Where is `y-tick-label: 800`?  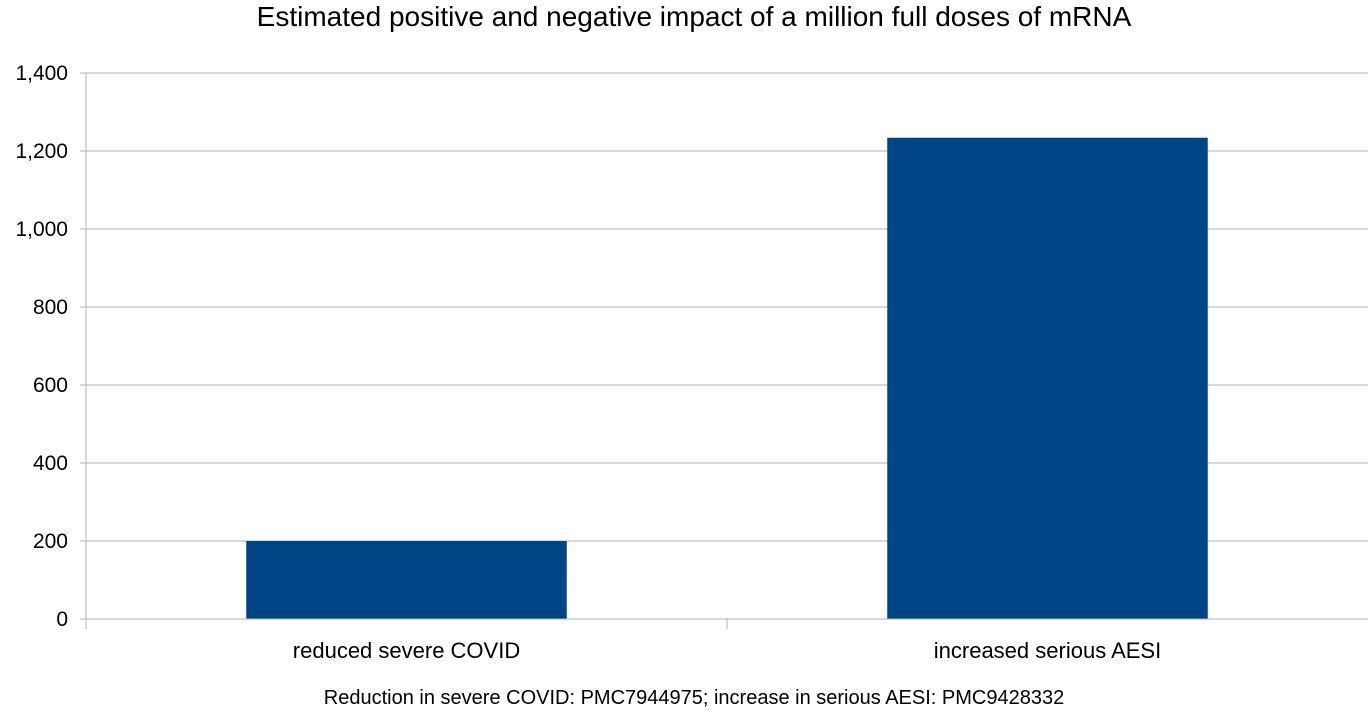
y-tick-label: 800 is located at coordinates (50, 307).